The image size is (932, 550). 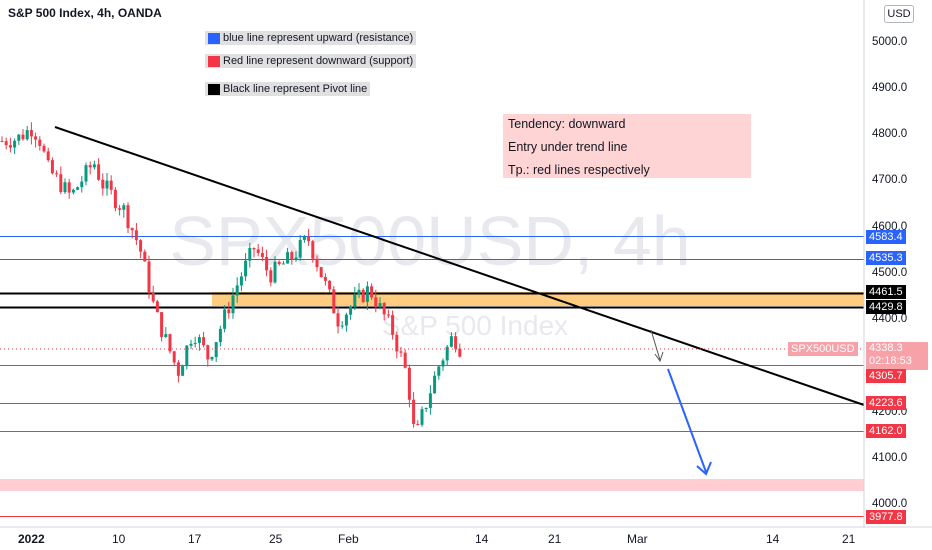 What do you see at coordinates (119, 539) in the screenshot?
I see `x-tick-label: 10` at bounding box center [119, 539].